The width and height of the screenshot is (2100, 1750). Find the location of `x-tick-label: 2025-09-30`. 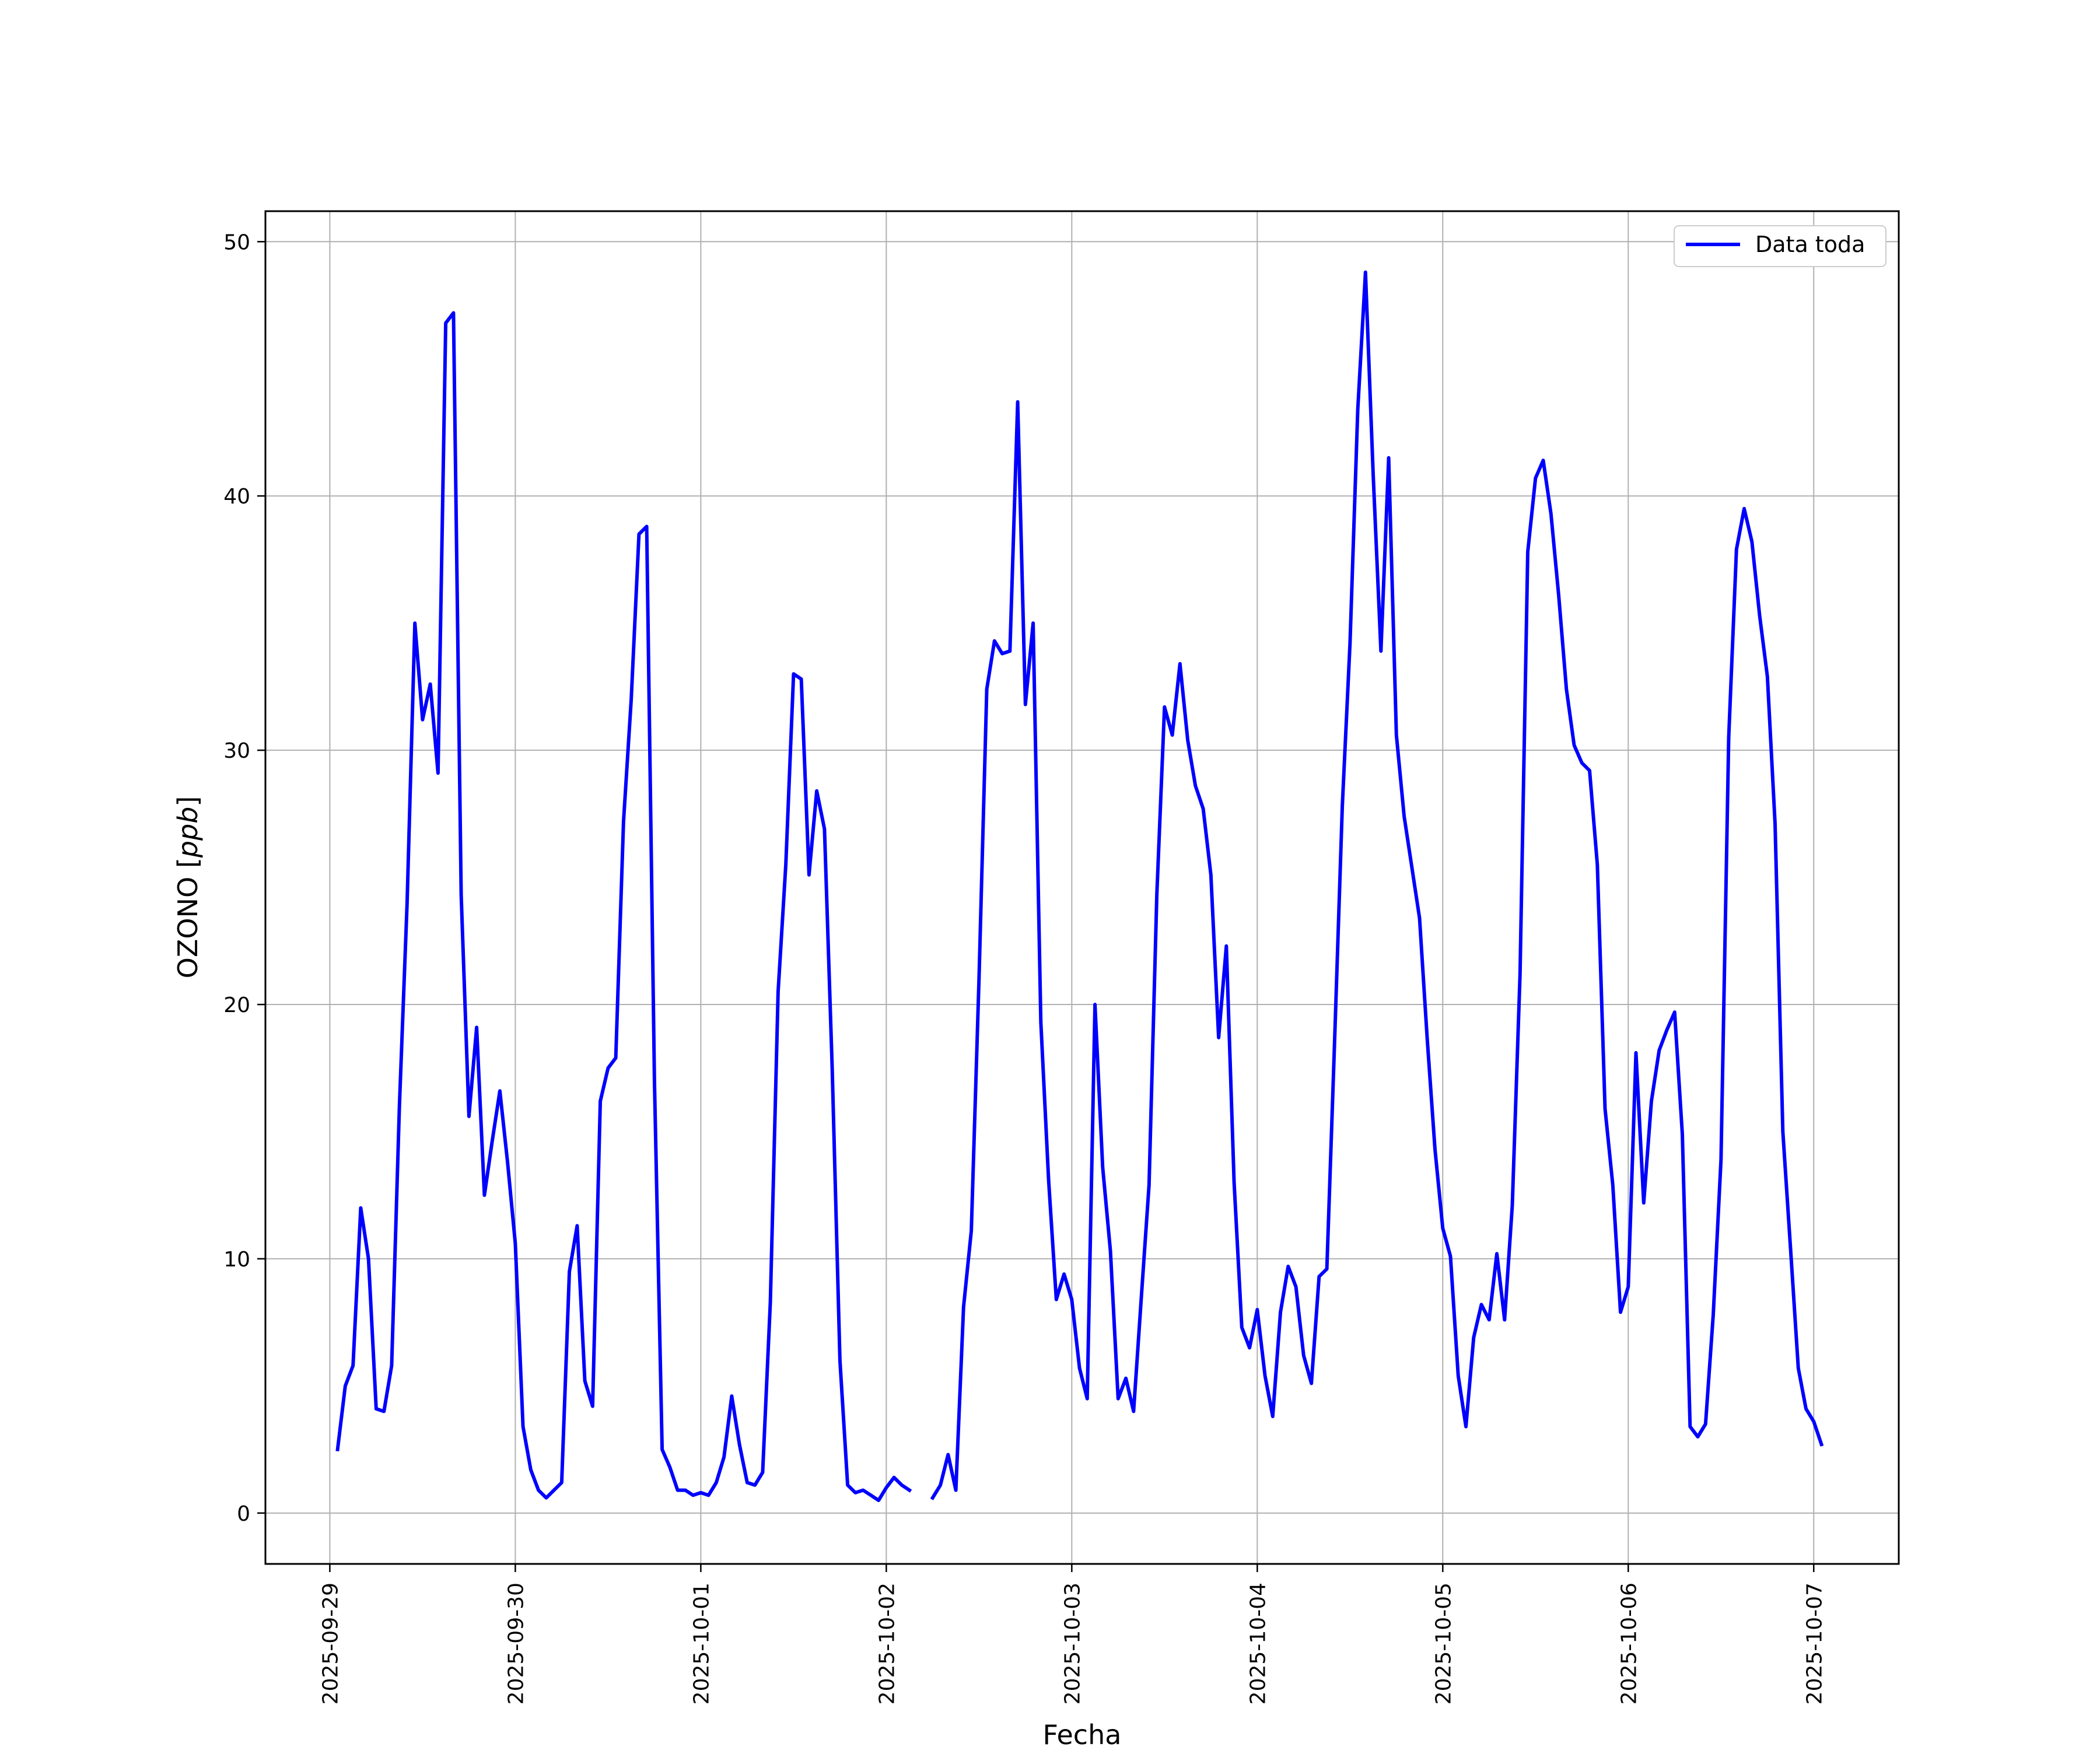

x-tick-label: 2025-09-30 is located at coordinates (516, 1643).